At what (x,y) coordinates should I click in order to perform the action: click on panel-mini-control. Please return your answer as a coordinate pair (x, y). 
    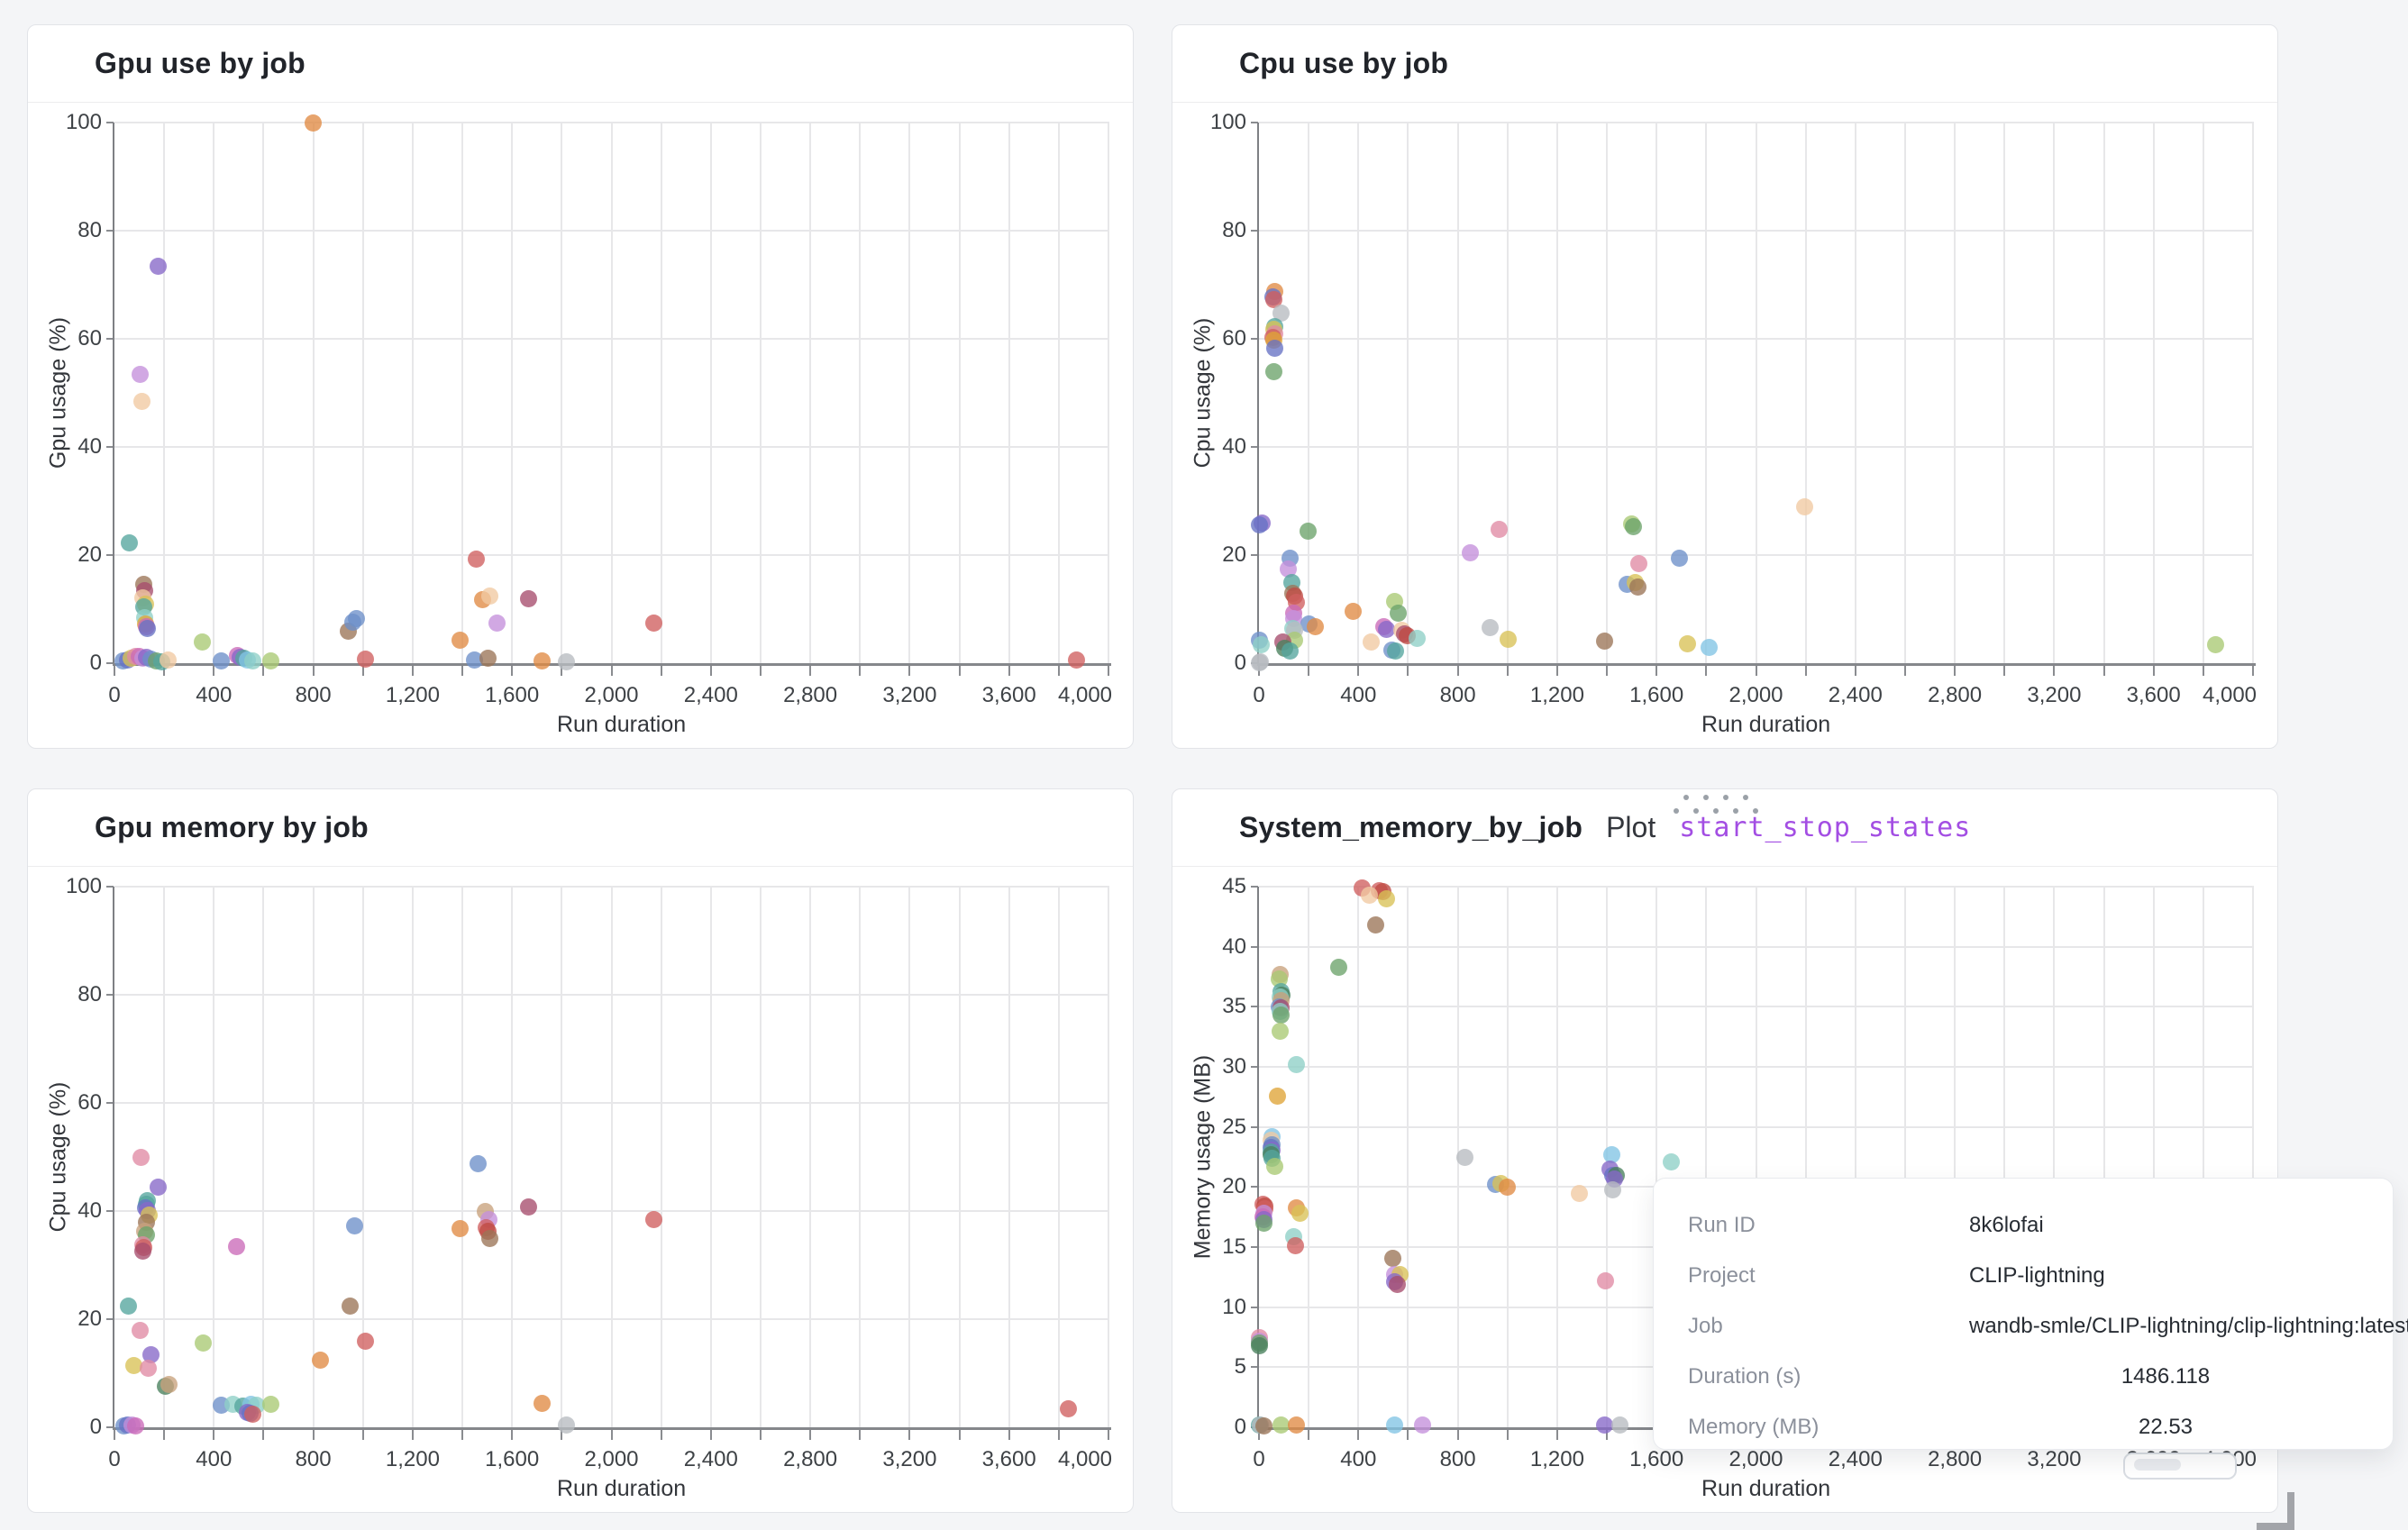
    Looking at the image, I should click on (2180, 1466).